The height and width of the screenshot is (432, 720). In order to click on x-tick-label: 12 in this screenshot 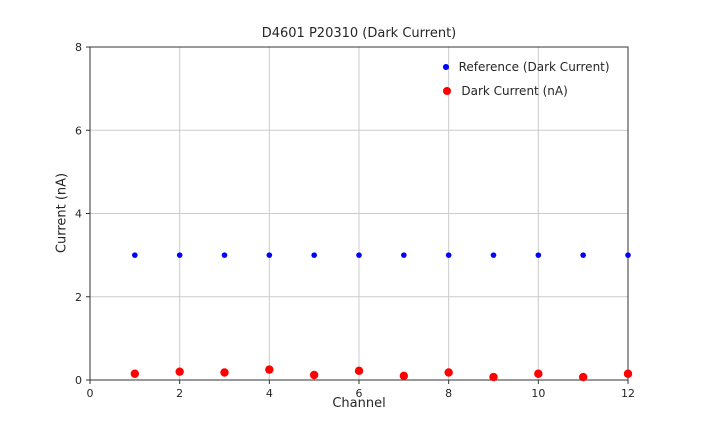, I will do `click(628, 393)`.